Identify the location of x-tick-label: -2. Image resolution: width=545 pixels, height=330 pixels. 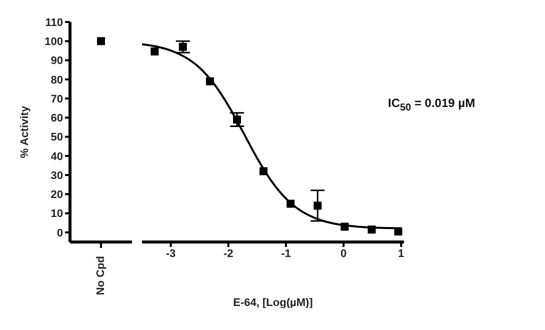
(228, 254).